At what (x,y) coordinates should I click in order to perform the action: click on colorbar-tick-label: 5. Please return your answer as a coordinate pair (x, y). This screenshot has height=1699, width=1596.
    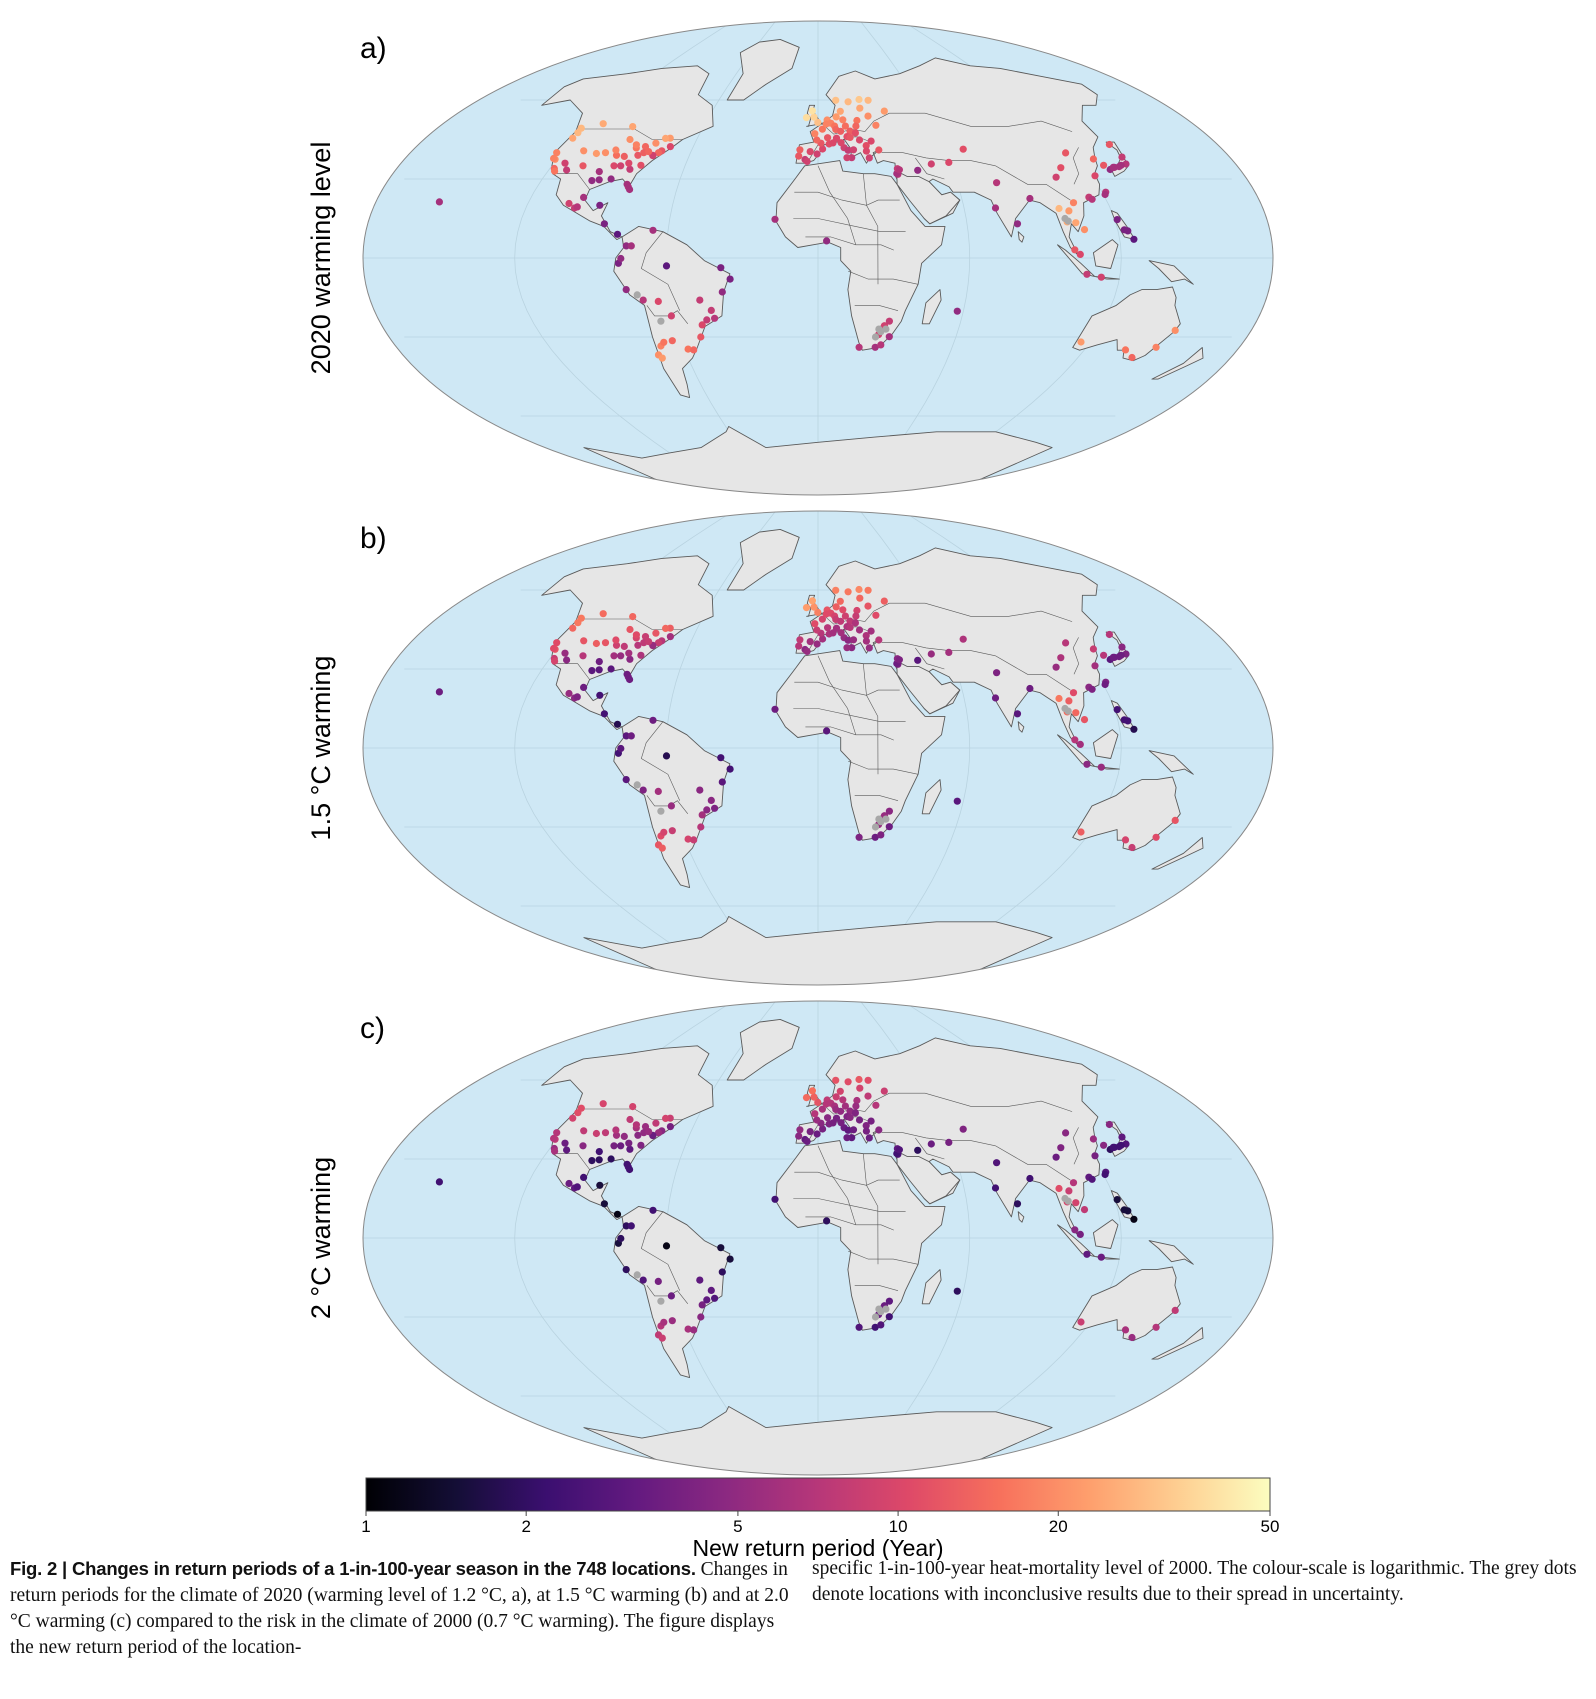
    Looking at the image, I should click on (737, 1526).